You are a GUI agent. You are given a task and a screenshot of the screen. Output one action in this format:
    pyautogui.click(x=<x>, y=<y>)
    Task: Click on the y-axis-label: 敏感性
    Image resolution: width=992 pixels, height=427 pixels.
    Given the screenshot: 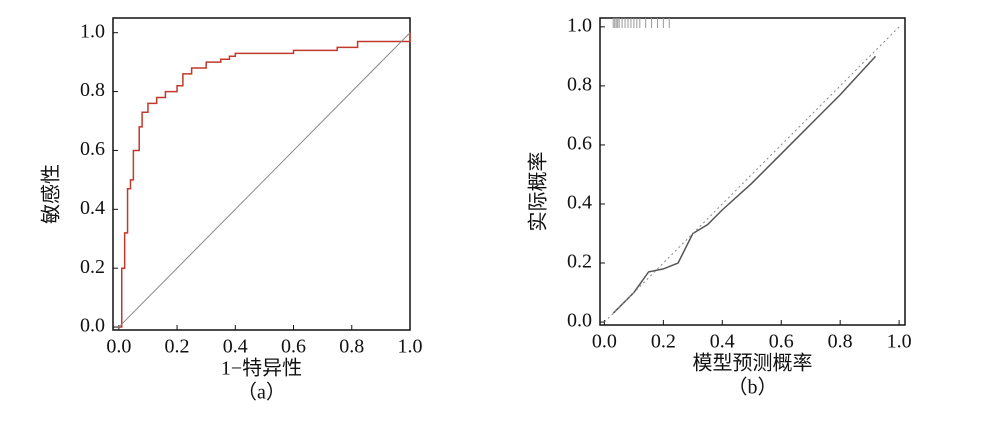 What is the action you would take?
    pyautogui.click(x=51, y=194)
    